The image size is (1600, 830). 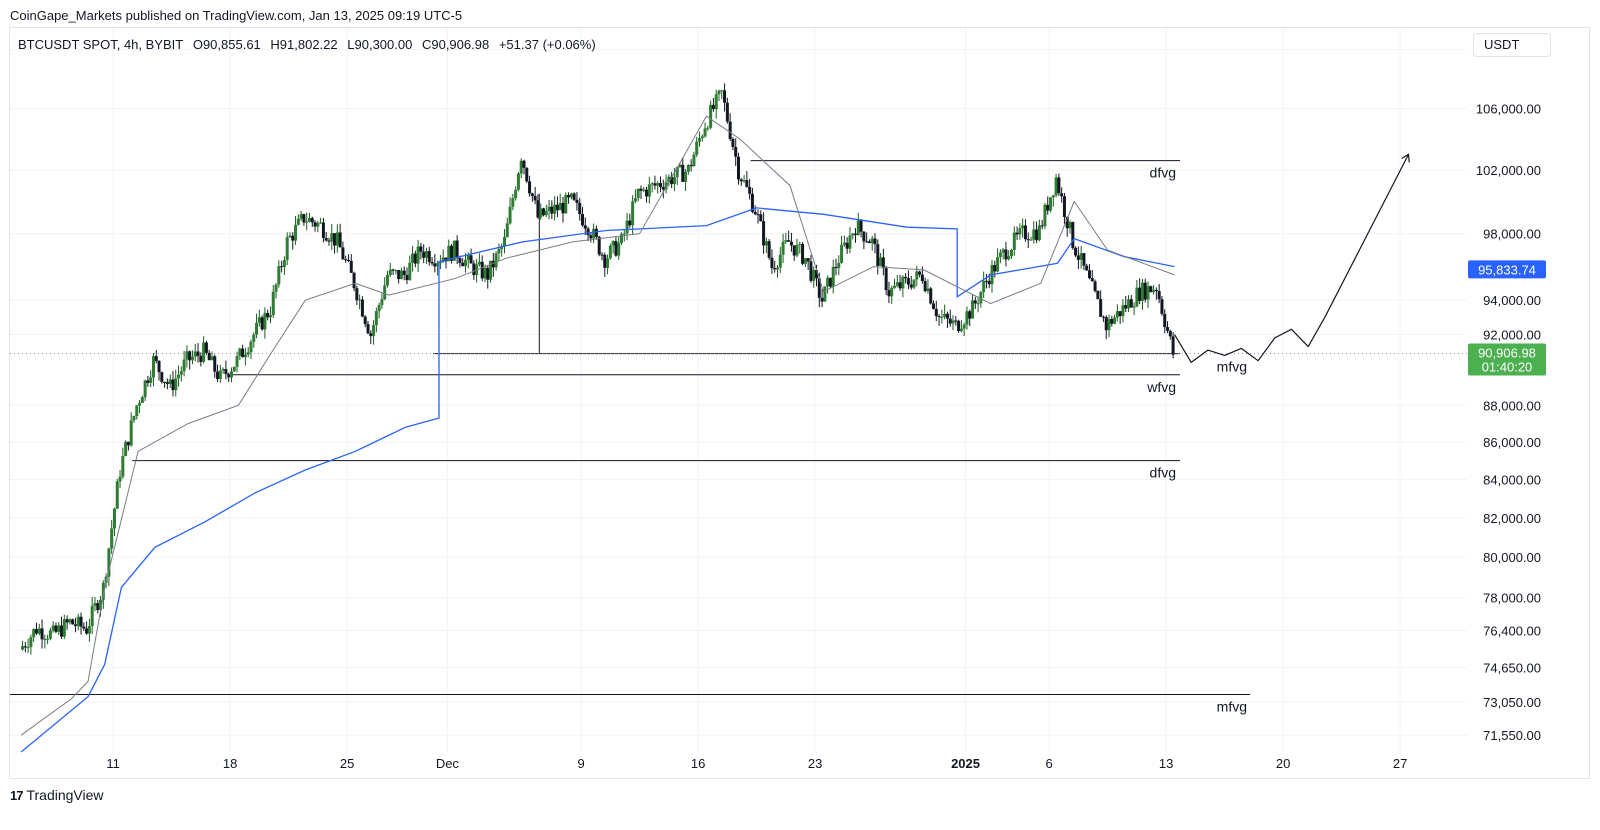 I want to click on x-tick-label: 6, so click(x=1049, y=763).